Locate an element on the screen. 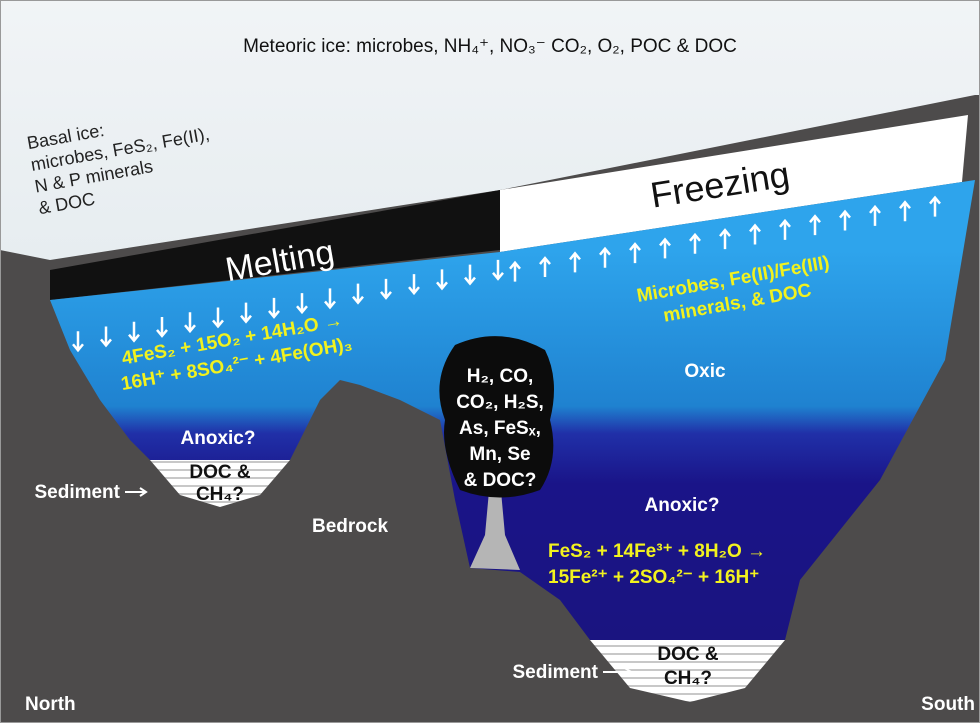 The width and height of the screenshot is (980, 723). freezing-ice is located at coordinates (734, 183).